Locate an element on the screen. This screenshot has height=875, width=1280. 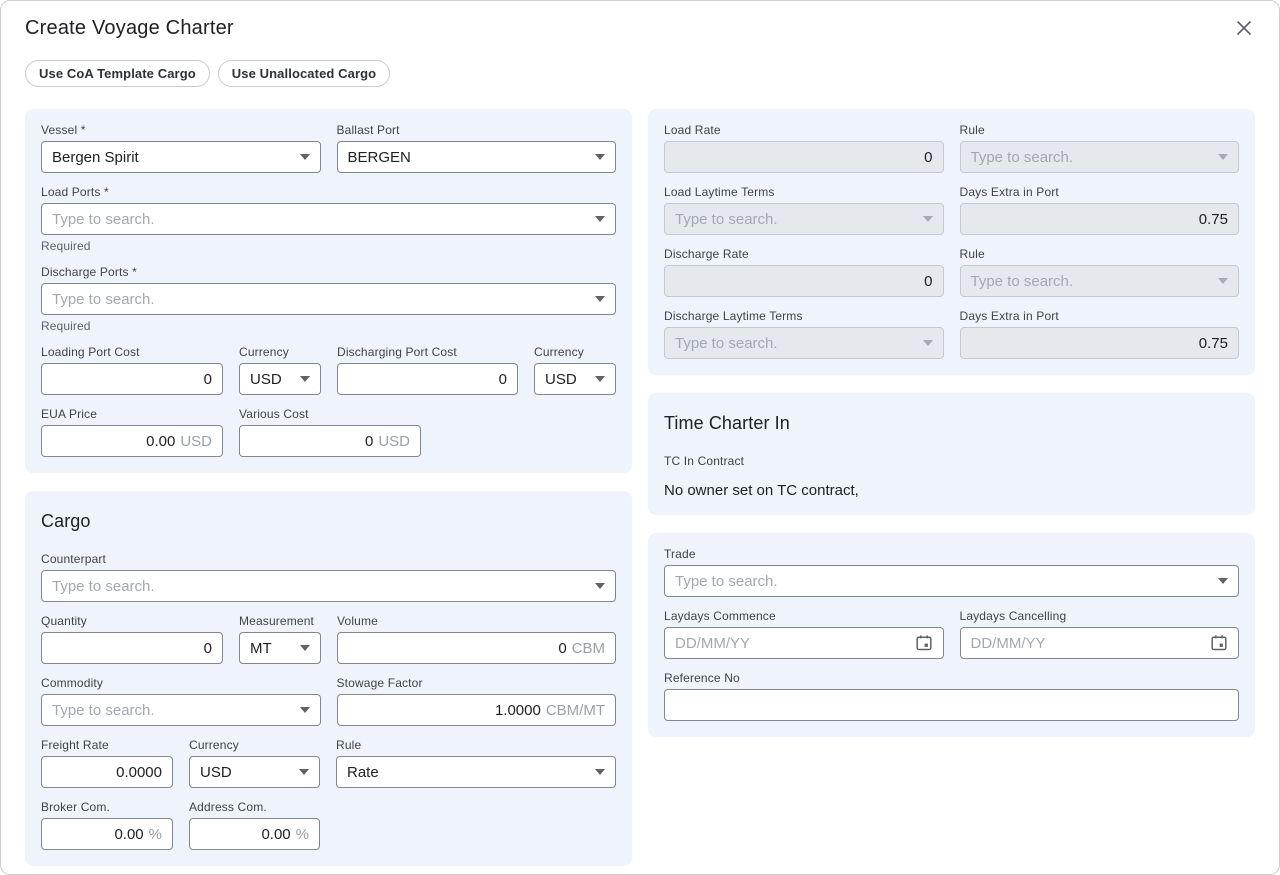
counterpart-select: Type to search. is located at coordinates (328, 586).